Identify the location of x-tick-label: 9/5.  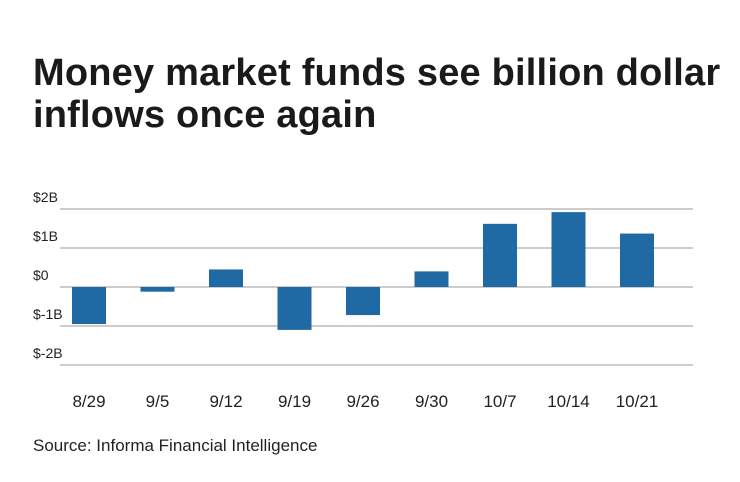
(158, 401).